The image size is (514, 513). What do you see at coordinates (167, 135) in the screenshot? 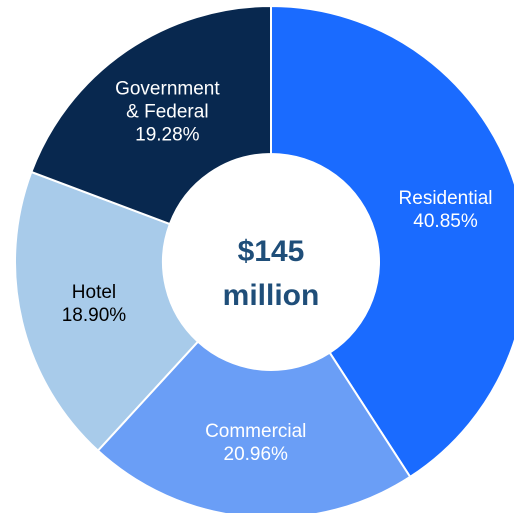
I see `slice-value: 19.28%` at bounding box center [167, 135].